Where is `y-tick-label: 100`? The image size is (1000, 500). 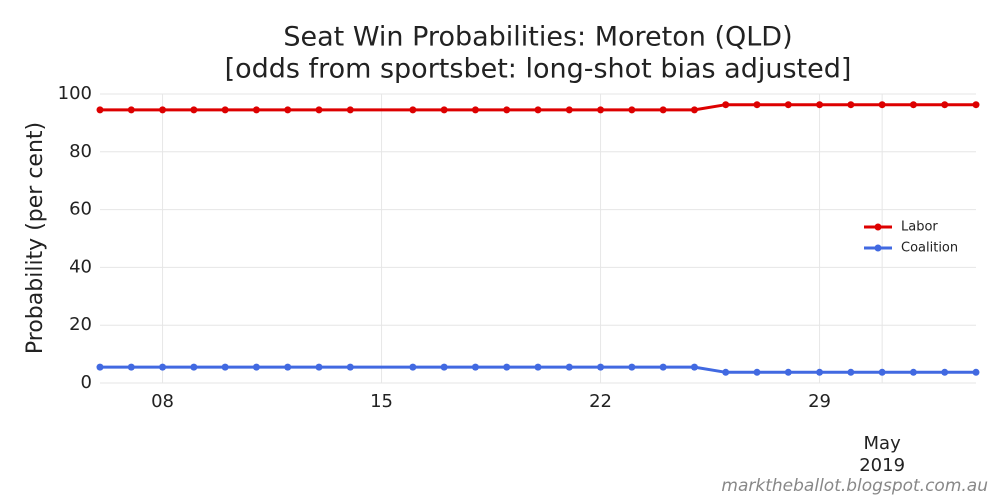
y-tick-label: 100 is located at coordinates (75, 93).